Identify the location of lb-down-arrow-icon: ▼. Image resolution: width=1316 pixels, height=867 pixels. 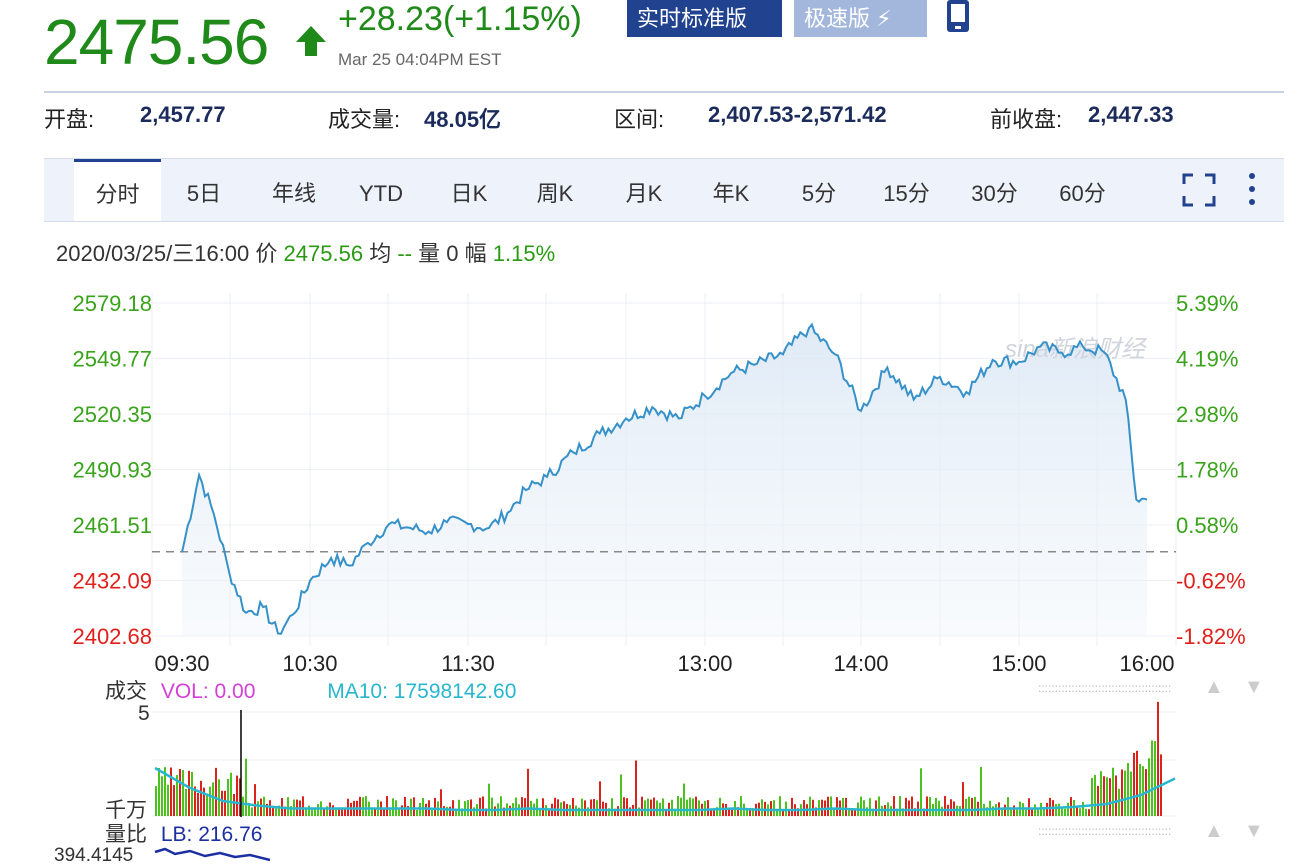
(1254, 831).